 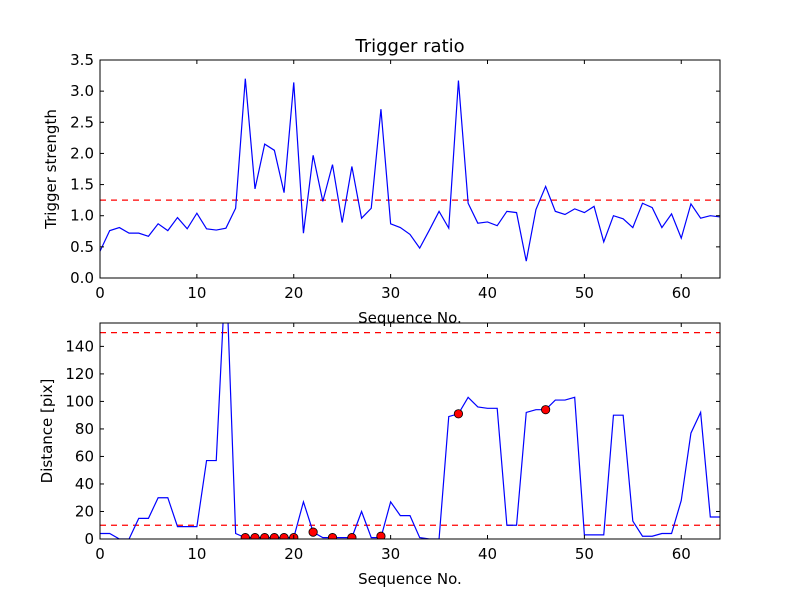 What do you see at coordinates (82, 122) in the screenshot?
I see `y-tick-label: 2.5` at bounding box center [82, 122].